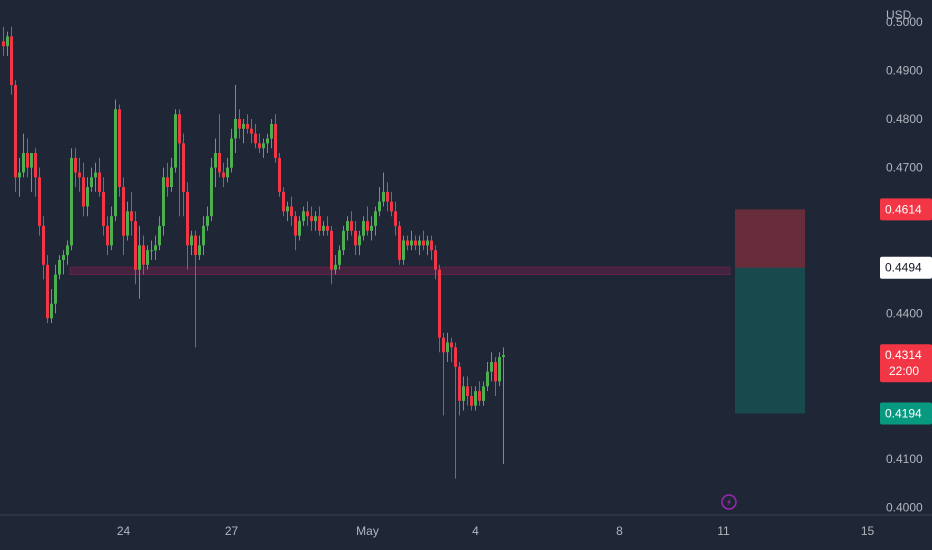 The height and width of the screenshot is (550, 932). What do you see at coordinates (903, 209) in the screenshot?
I see `price-badge-value: 0.4614` at bounding box center [903, 209].